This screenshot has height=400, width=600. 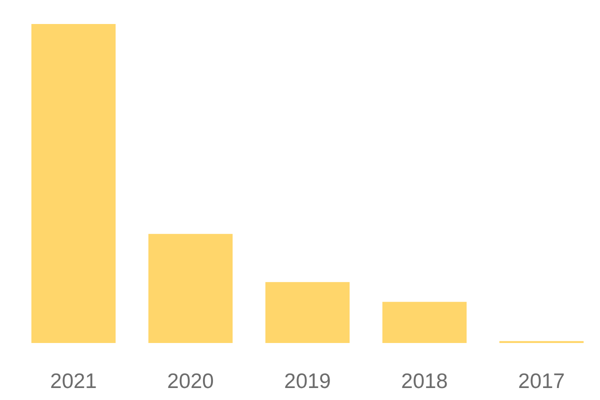 I want to click on x-tick-label: 2020, so click(x=190, y=381).